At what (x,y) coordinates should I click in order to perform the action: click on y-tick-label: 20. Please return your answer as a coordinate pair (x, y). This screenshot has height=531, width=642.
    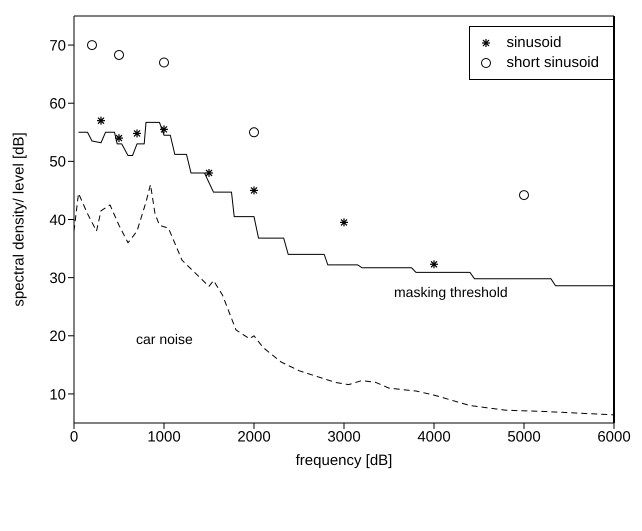
    Looking at the image, I should click on (57, 337).